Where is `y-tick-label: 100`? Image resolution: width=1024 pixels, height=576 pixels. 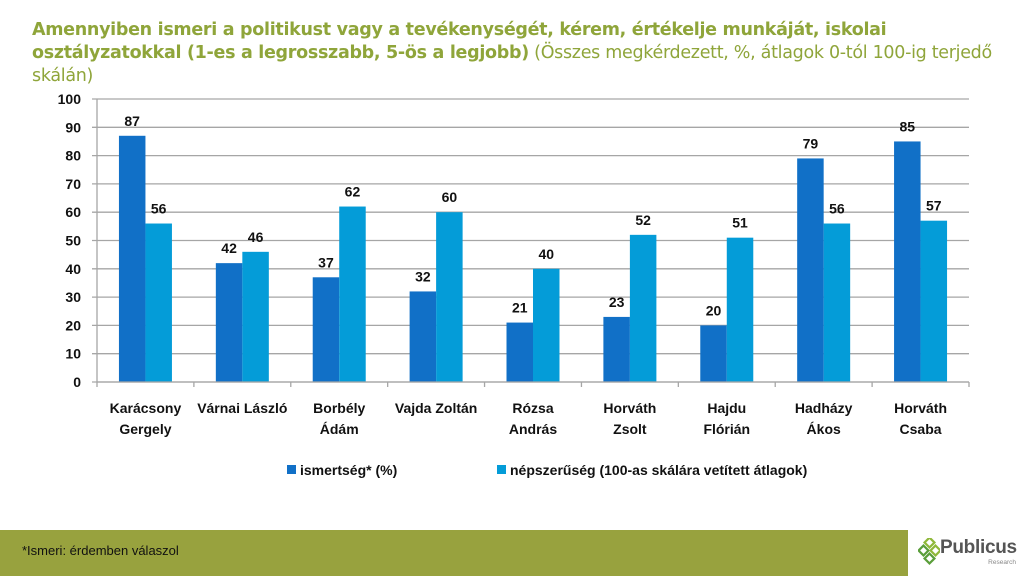
y-tick-label: 100 is located at coordinates (70, 99).